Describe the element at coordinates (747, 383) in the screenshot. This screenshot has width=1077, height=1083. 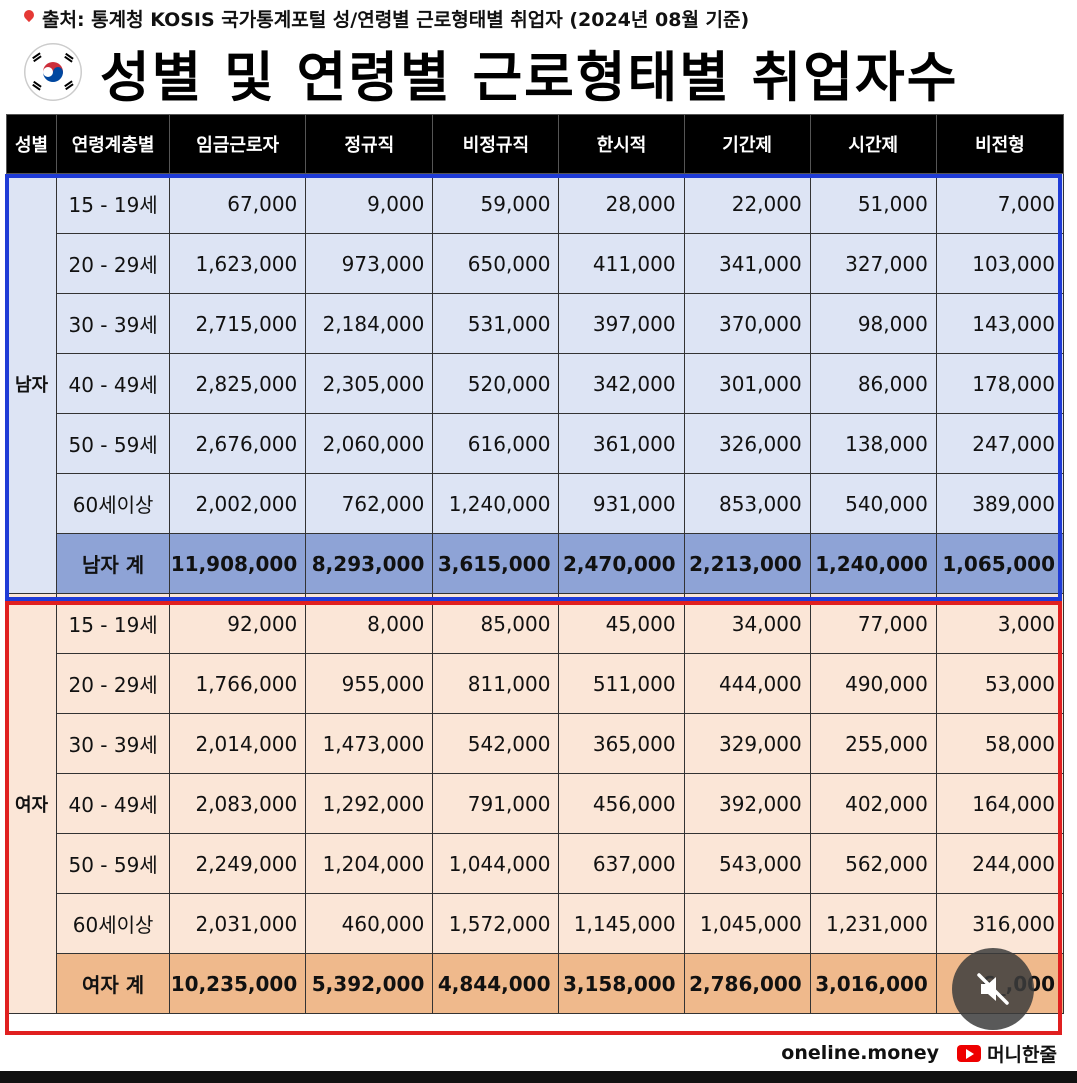
I see `value-cell: 301,000` at that location.